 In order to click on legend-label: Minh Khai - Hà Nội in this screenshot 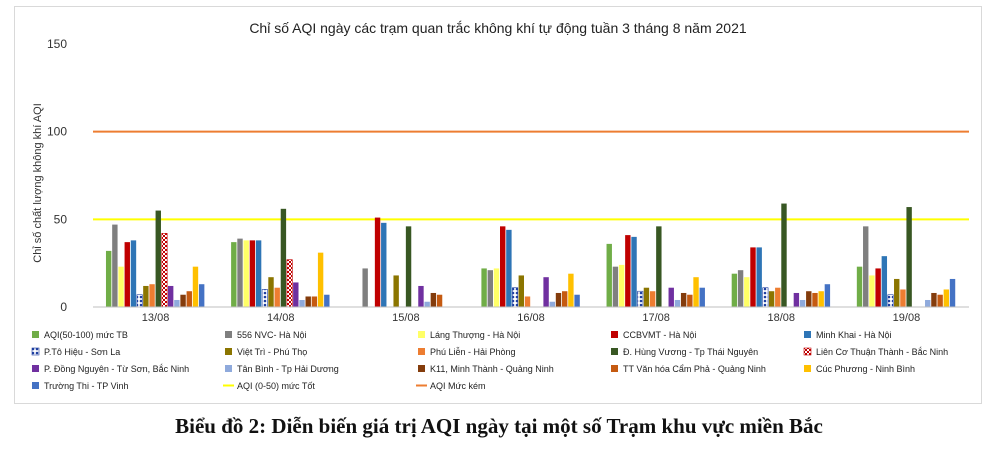, I will do `click(854, 335)`.